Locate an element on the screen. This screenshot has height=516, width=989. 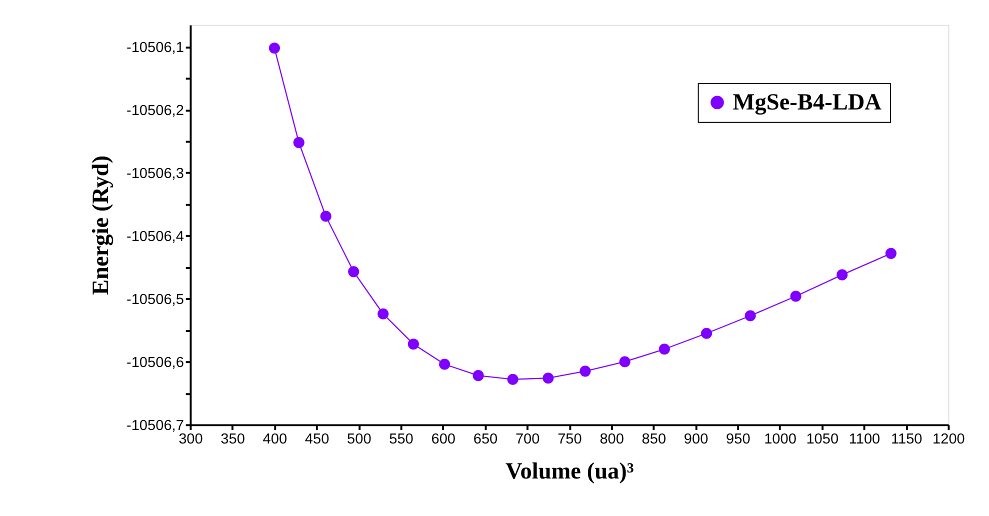
y-tick-label: -10506,5 is located at coordinates (155, 300).